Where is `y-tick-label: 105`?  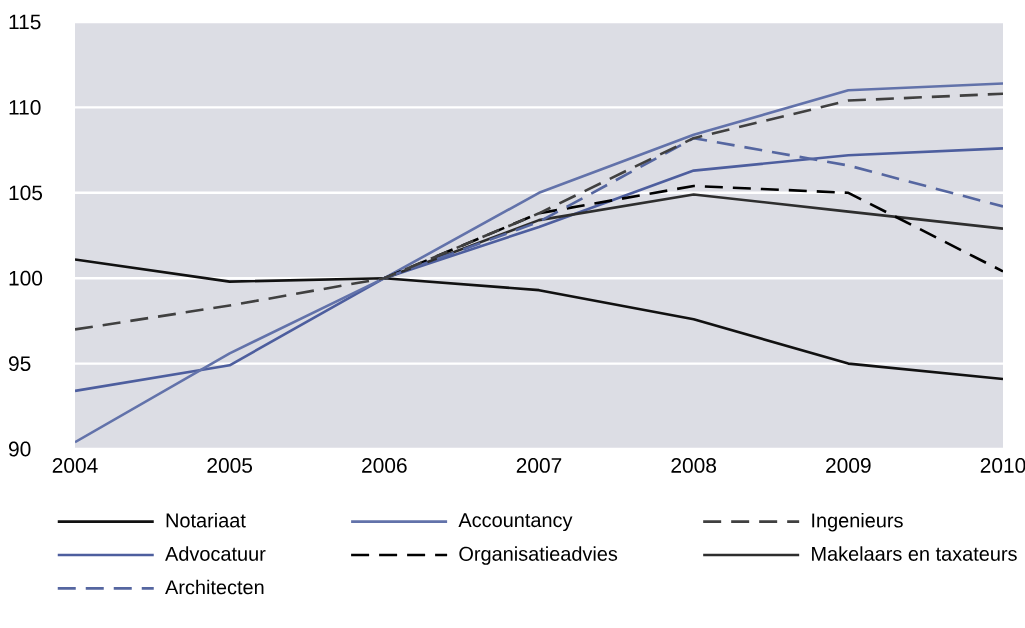 y-tick-label: 105 is located at coordinates (26, 193).